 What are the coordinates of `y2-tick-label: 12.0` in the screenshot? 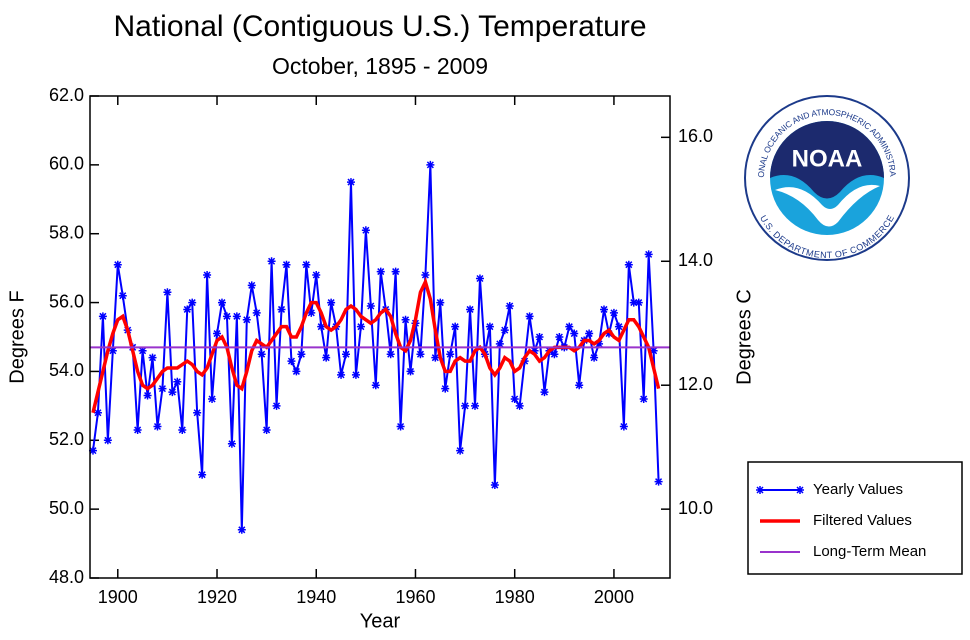 It's located at (695, 384).